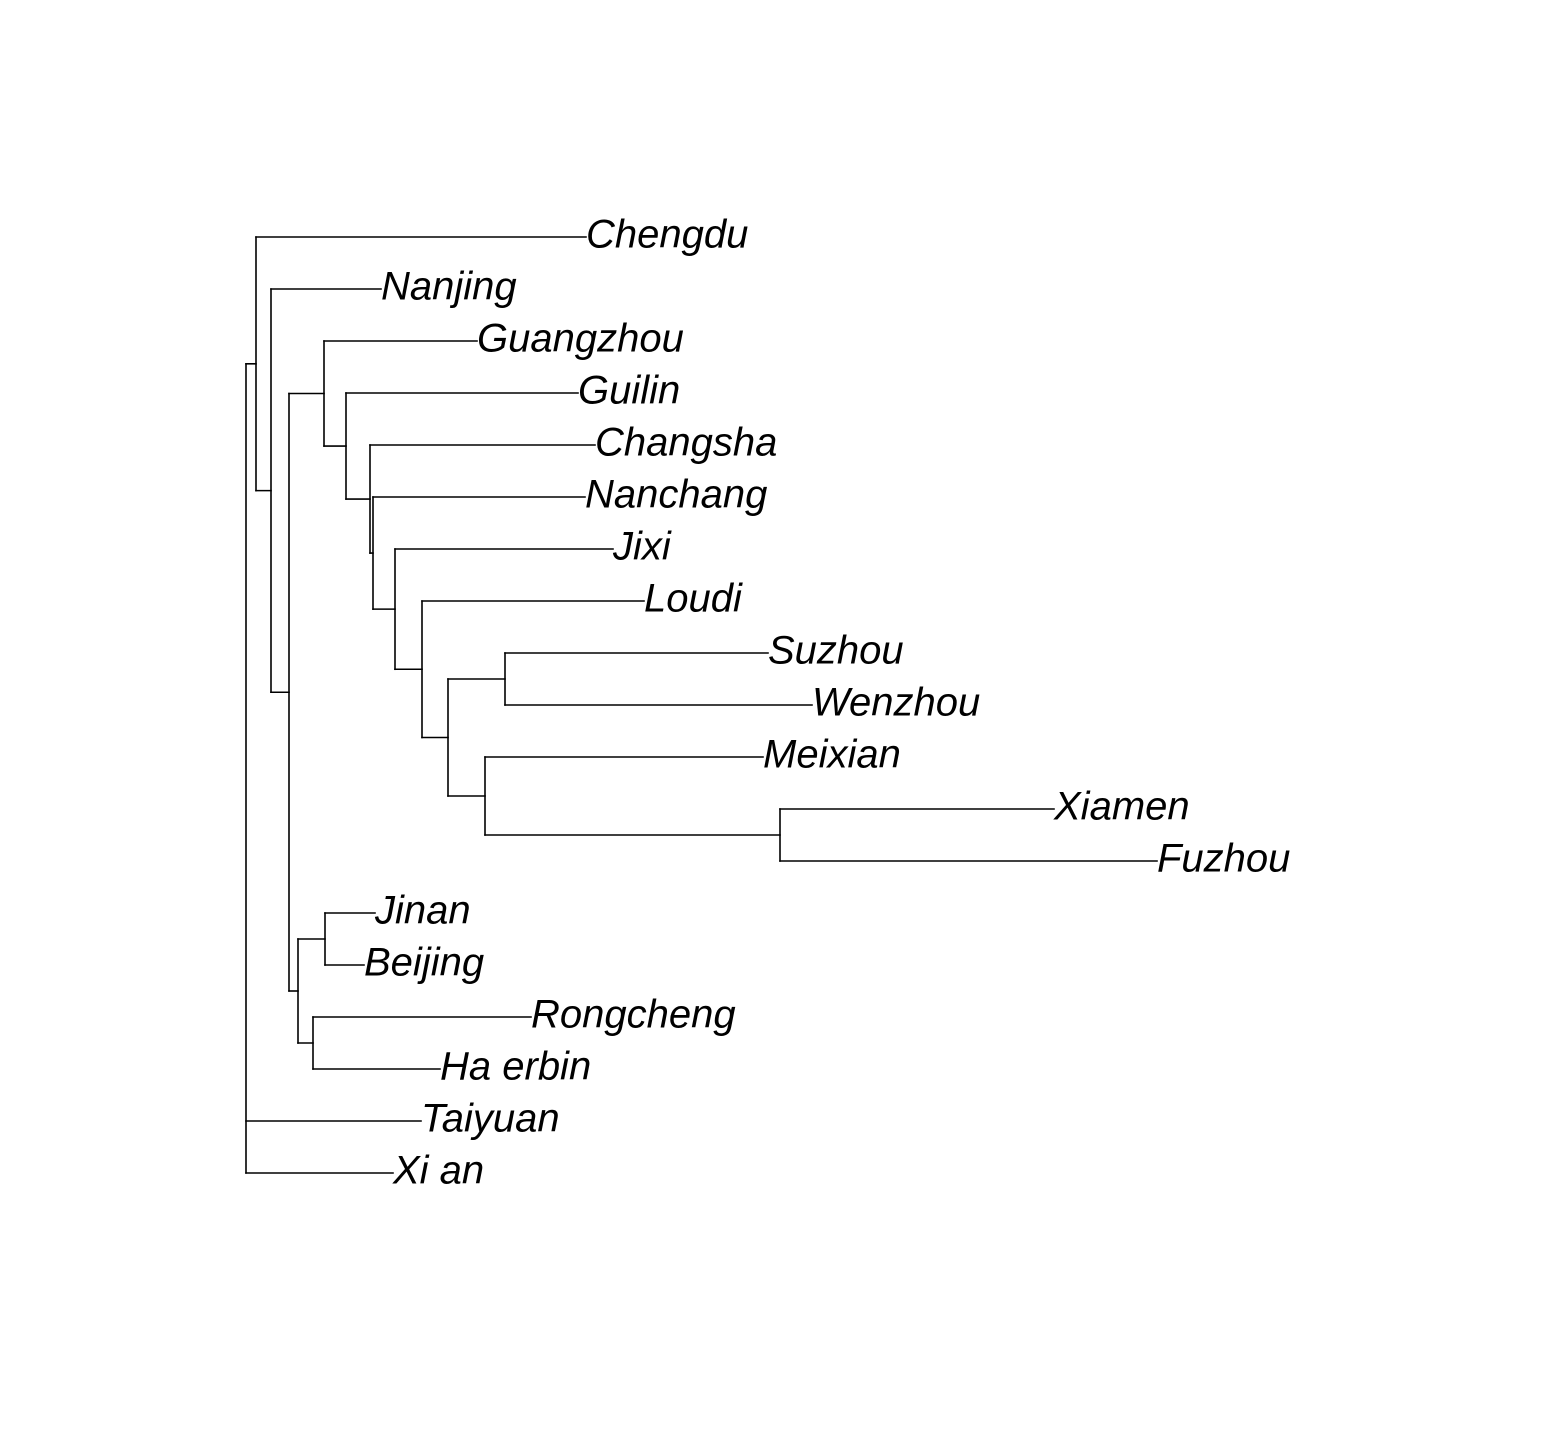 Image resolution: width=1541 pixels, height=1437 pixels. Describe the element at coordinates (642, 547) in the screenshot. I see `leaf-label-jixi: Jixi` at that location.